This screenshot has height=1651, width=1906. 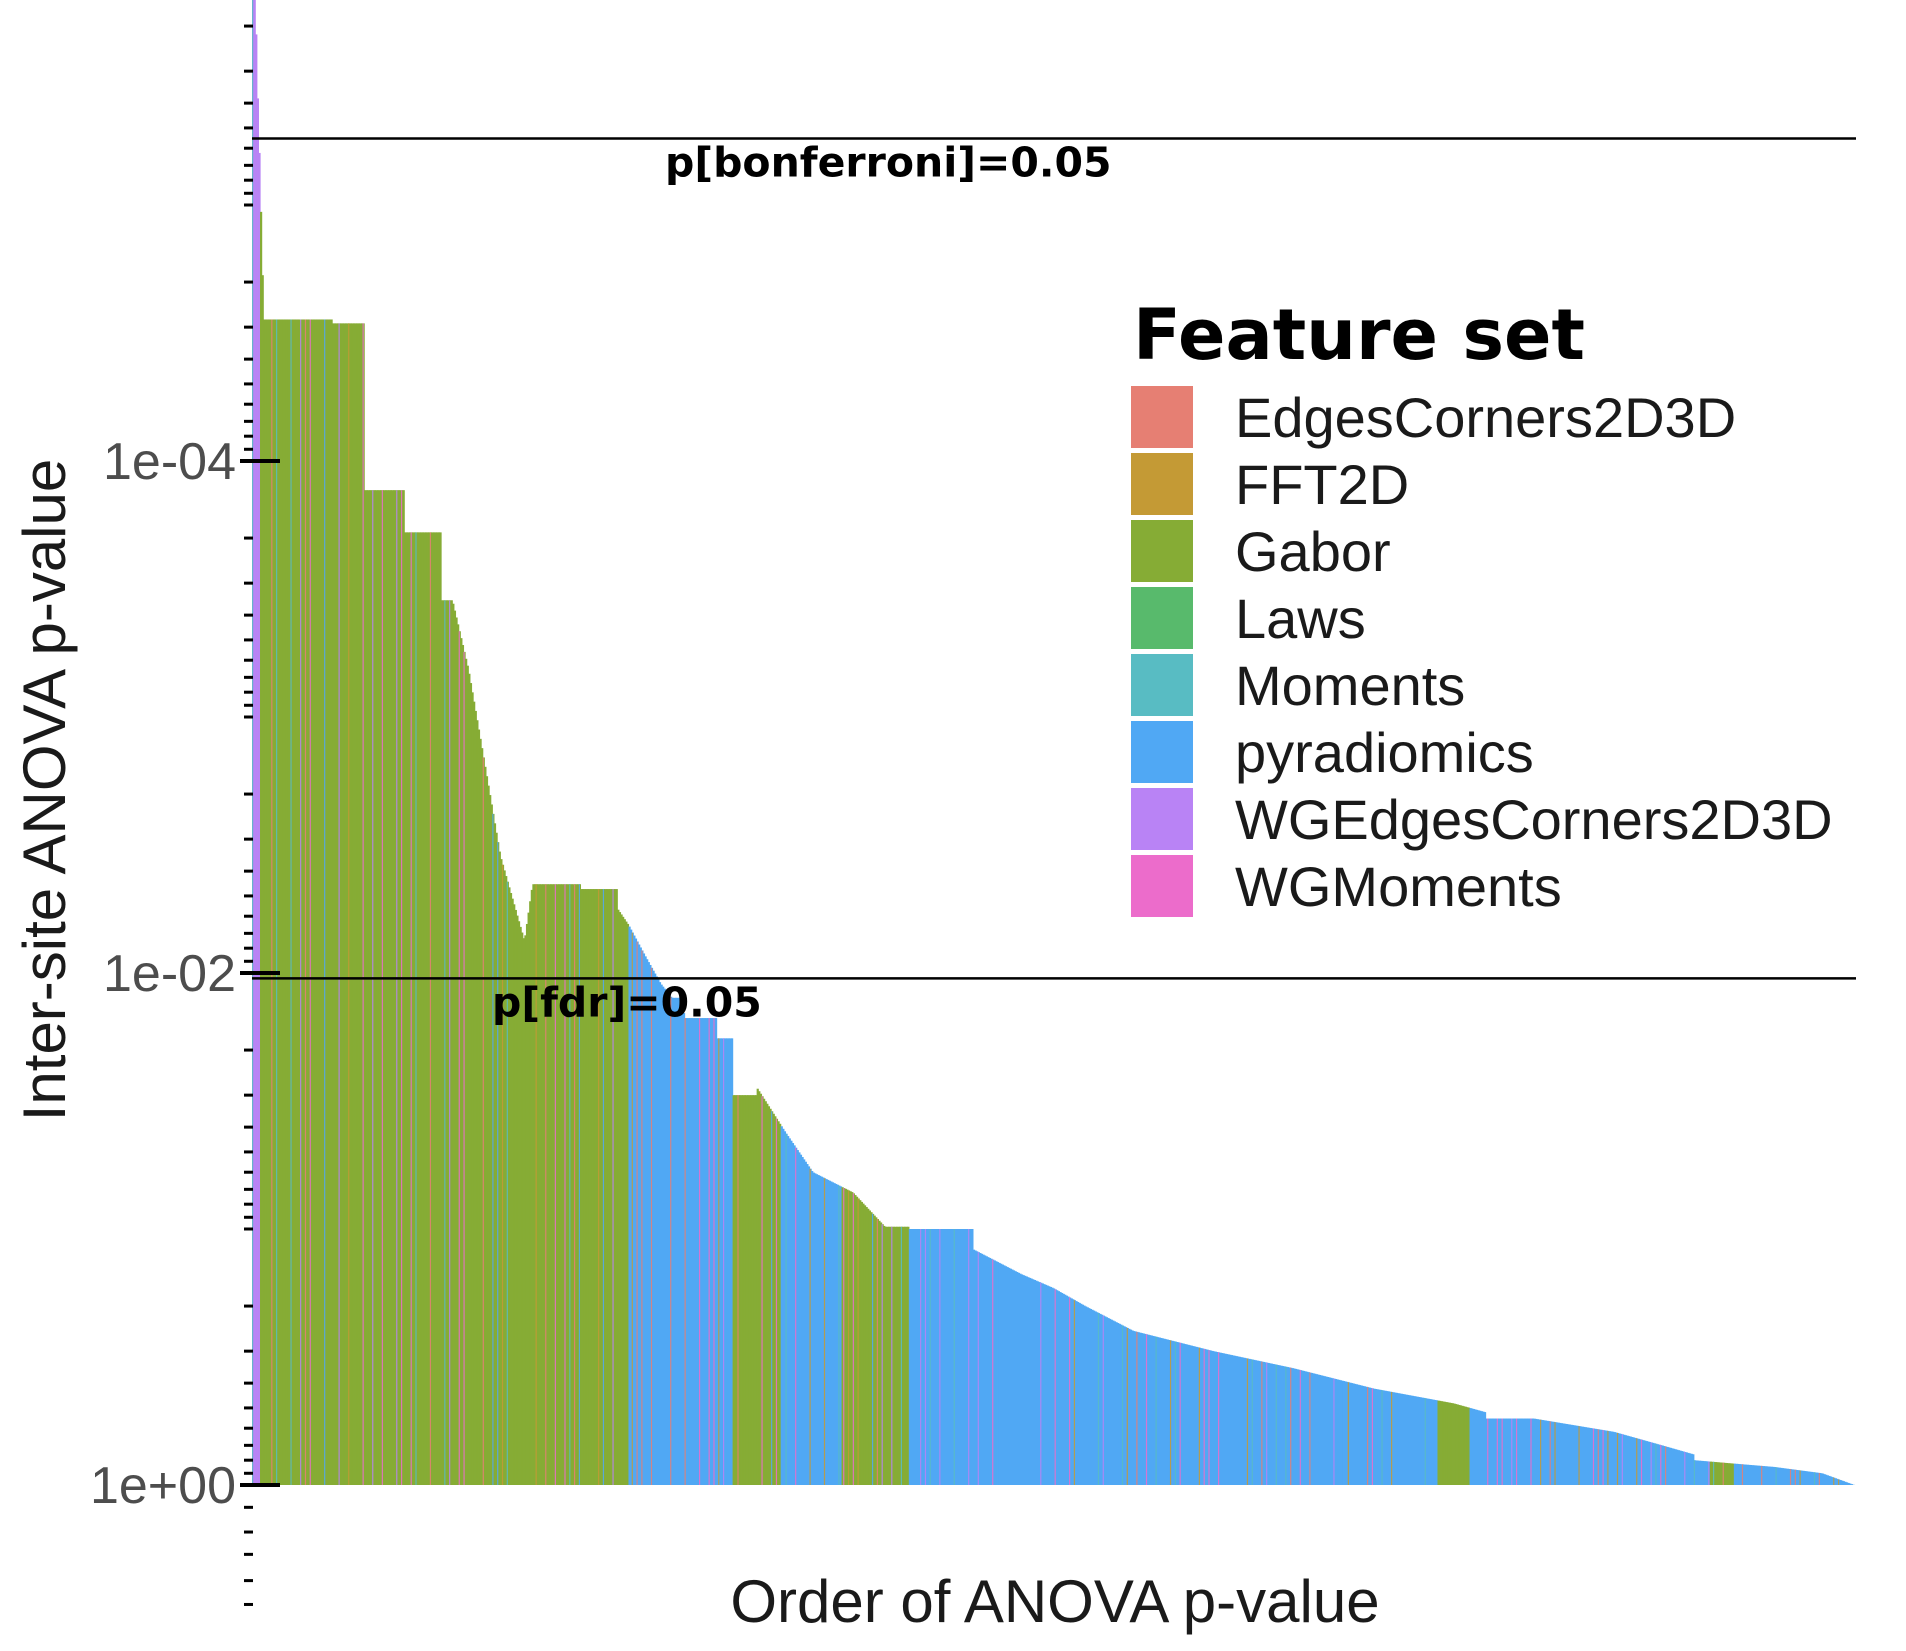 I want to click on legend-label: Gabor, so click(x=1313, y=551).